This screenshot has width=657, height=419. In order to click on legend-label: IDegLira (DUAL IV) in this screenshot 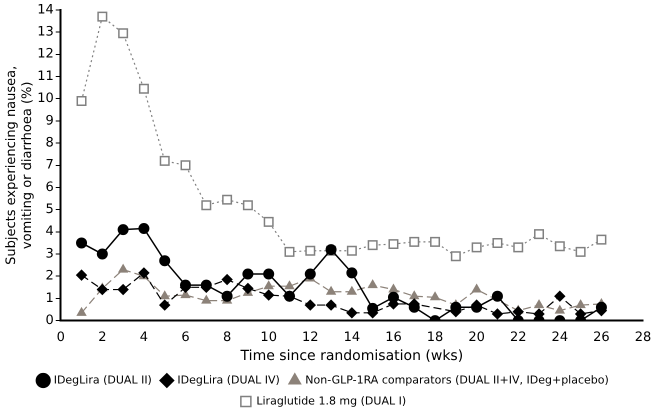, I will do `click(228, 379)`.